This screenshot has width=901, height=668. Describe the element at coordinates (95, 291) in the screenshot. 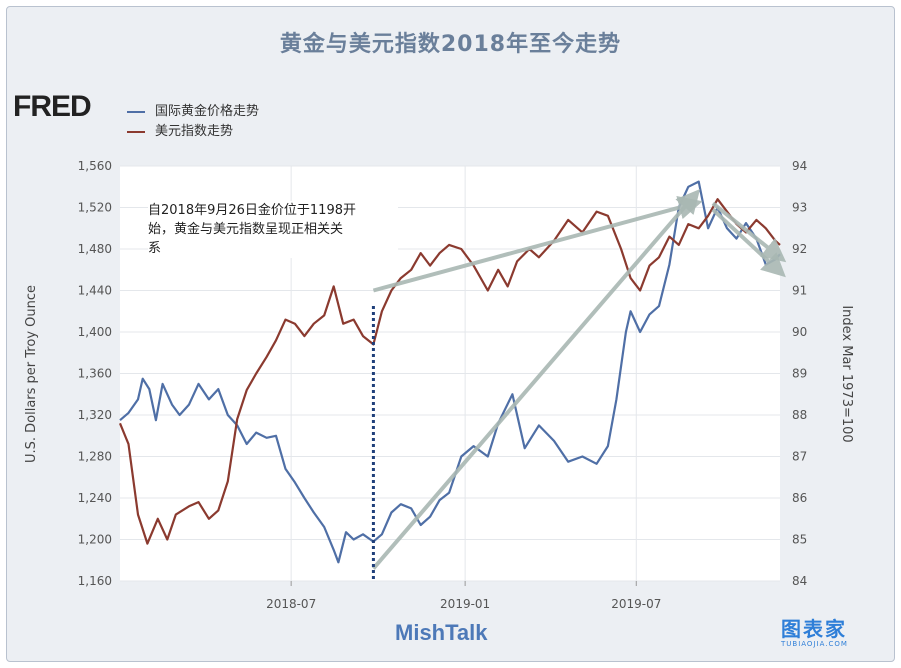

I see `left-y-tick-label: 1,440` at that location.